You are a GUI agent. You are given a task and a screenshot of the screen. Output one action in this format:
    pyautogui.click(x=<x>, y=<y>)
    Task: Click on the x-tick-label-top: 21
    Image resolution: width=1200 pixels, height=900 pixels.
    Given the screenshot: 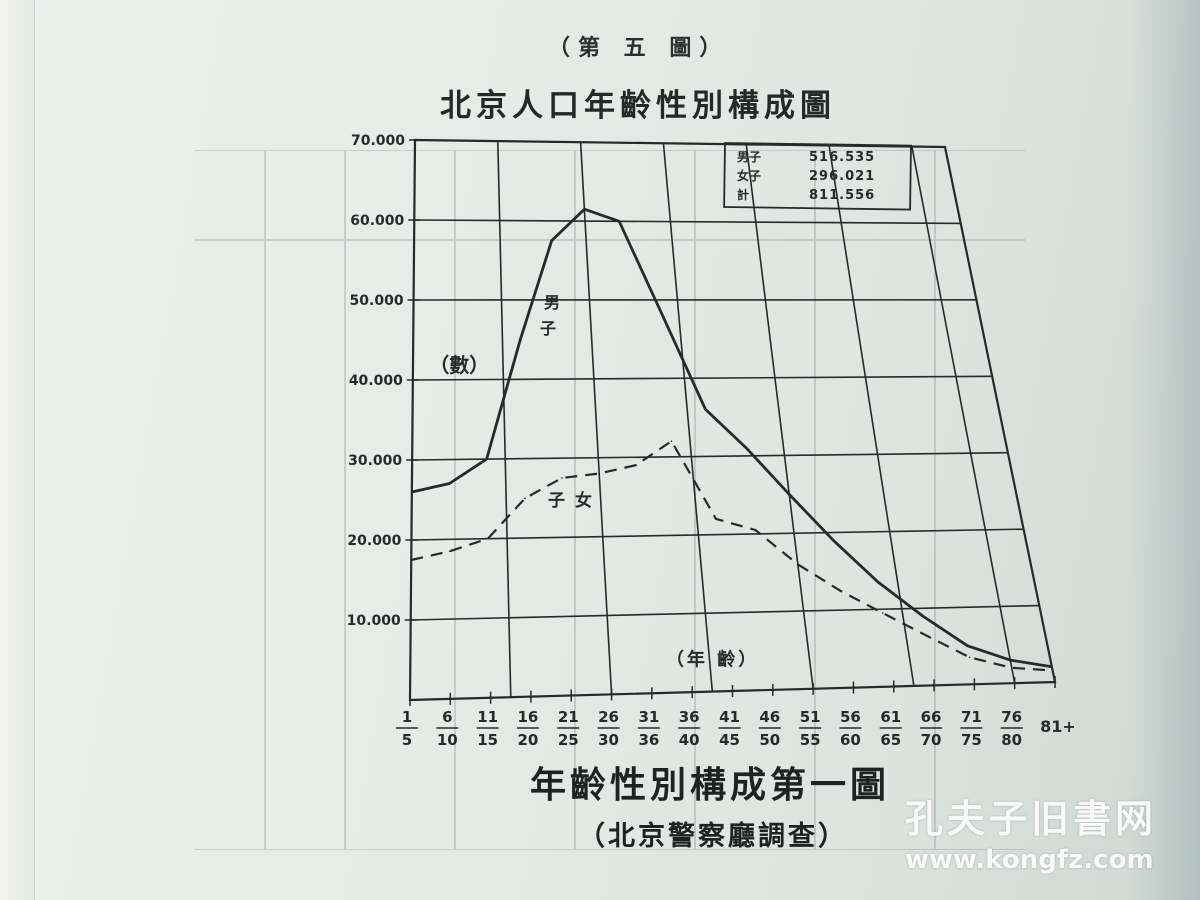 What is the action you would take?
    pyautogui.click(x=568, y=717)
    